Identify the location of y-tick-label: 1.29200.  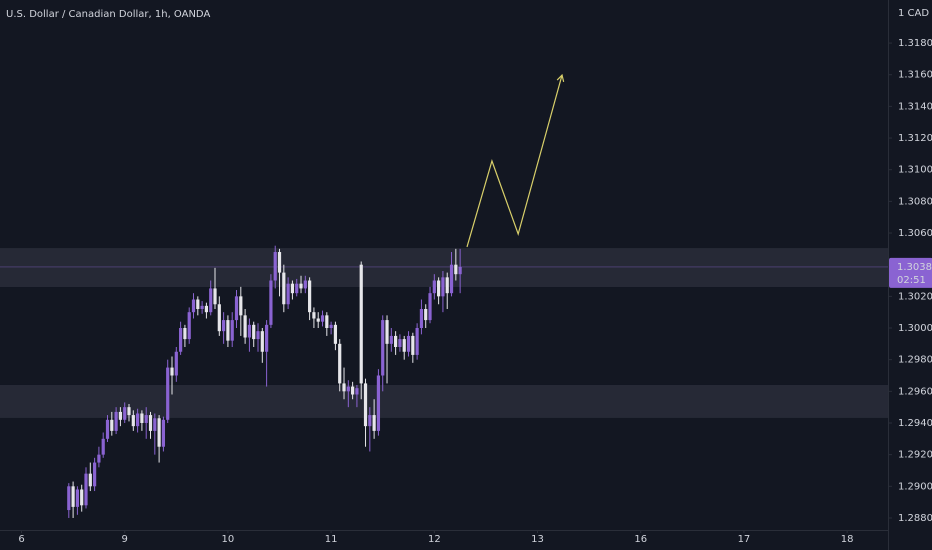
(915, 455).